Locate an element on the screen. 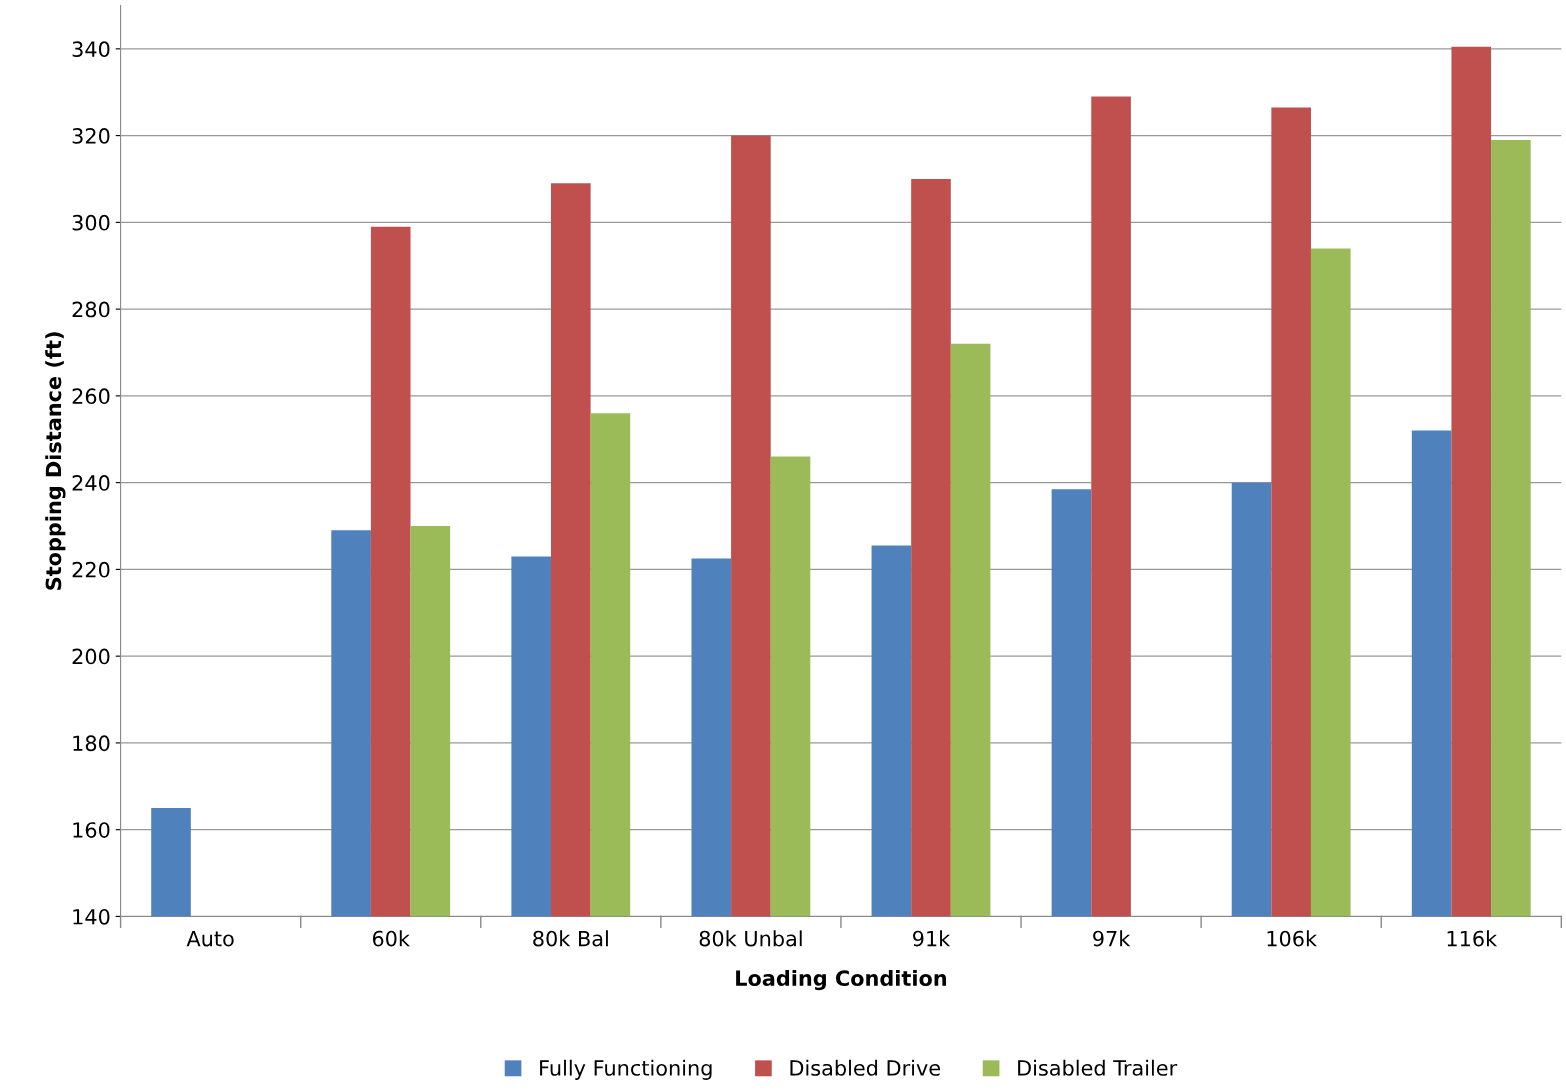 The width and height of the screenshot is (1566, 1091). x-tick-label: 91k is located at coordinates (932, 938).